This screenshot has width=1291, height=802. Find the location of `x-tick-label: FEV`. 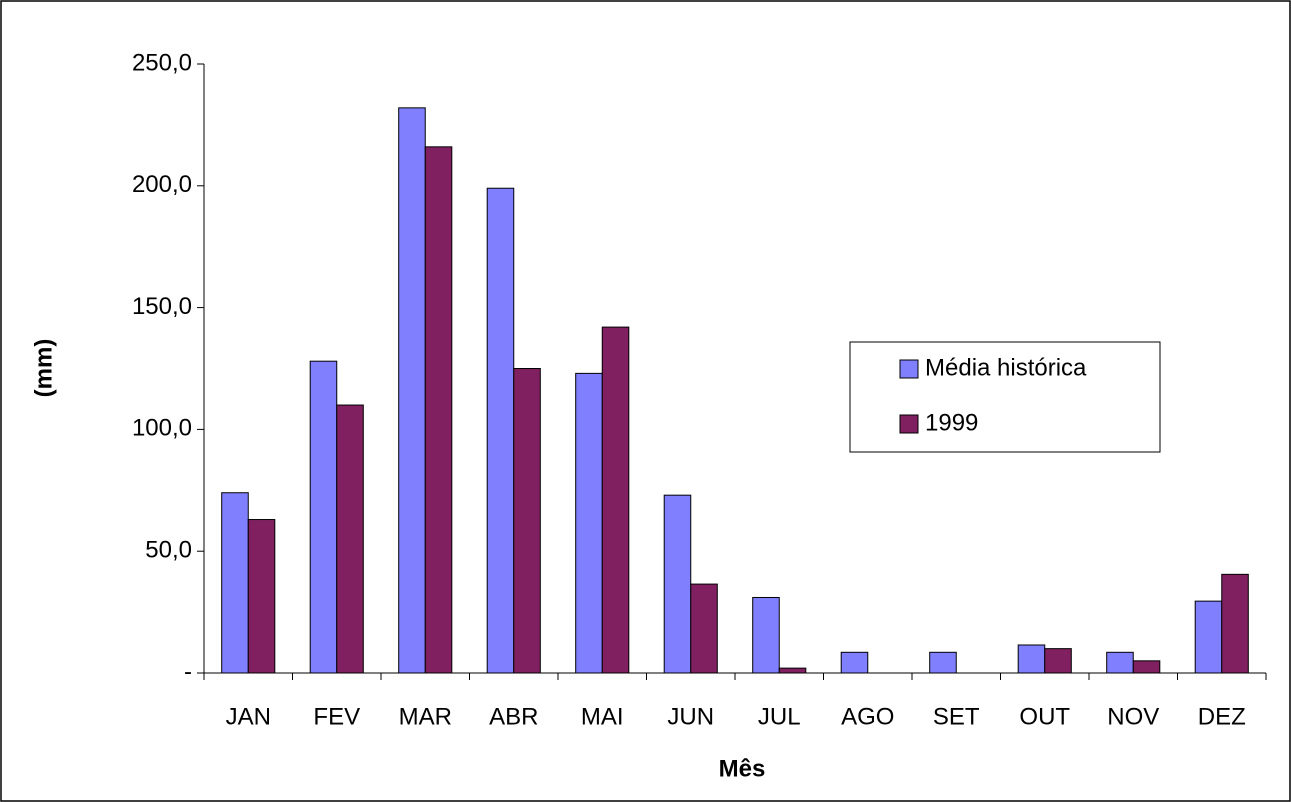

x-tick-label: FEV is located at coordinates (336, 716).